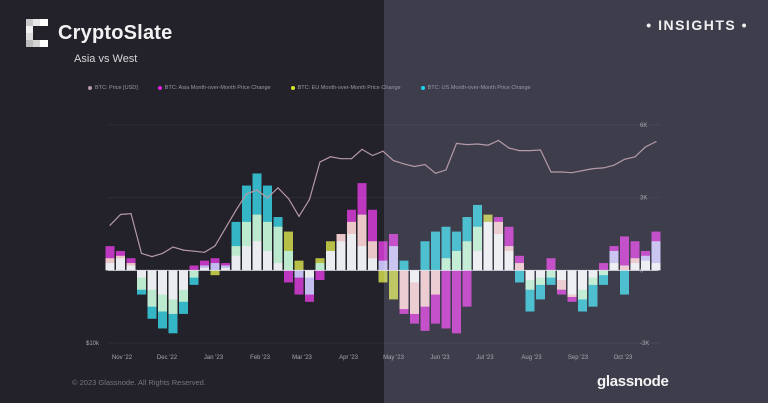 This screenshot has width=768, height=403. What do you see at coordinates (475, 88) in the screenshot?
I see `legend-item-us: BTC: US Month-over-Month Price Change` at bounding box center [475, 88].